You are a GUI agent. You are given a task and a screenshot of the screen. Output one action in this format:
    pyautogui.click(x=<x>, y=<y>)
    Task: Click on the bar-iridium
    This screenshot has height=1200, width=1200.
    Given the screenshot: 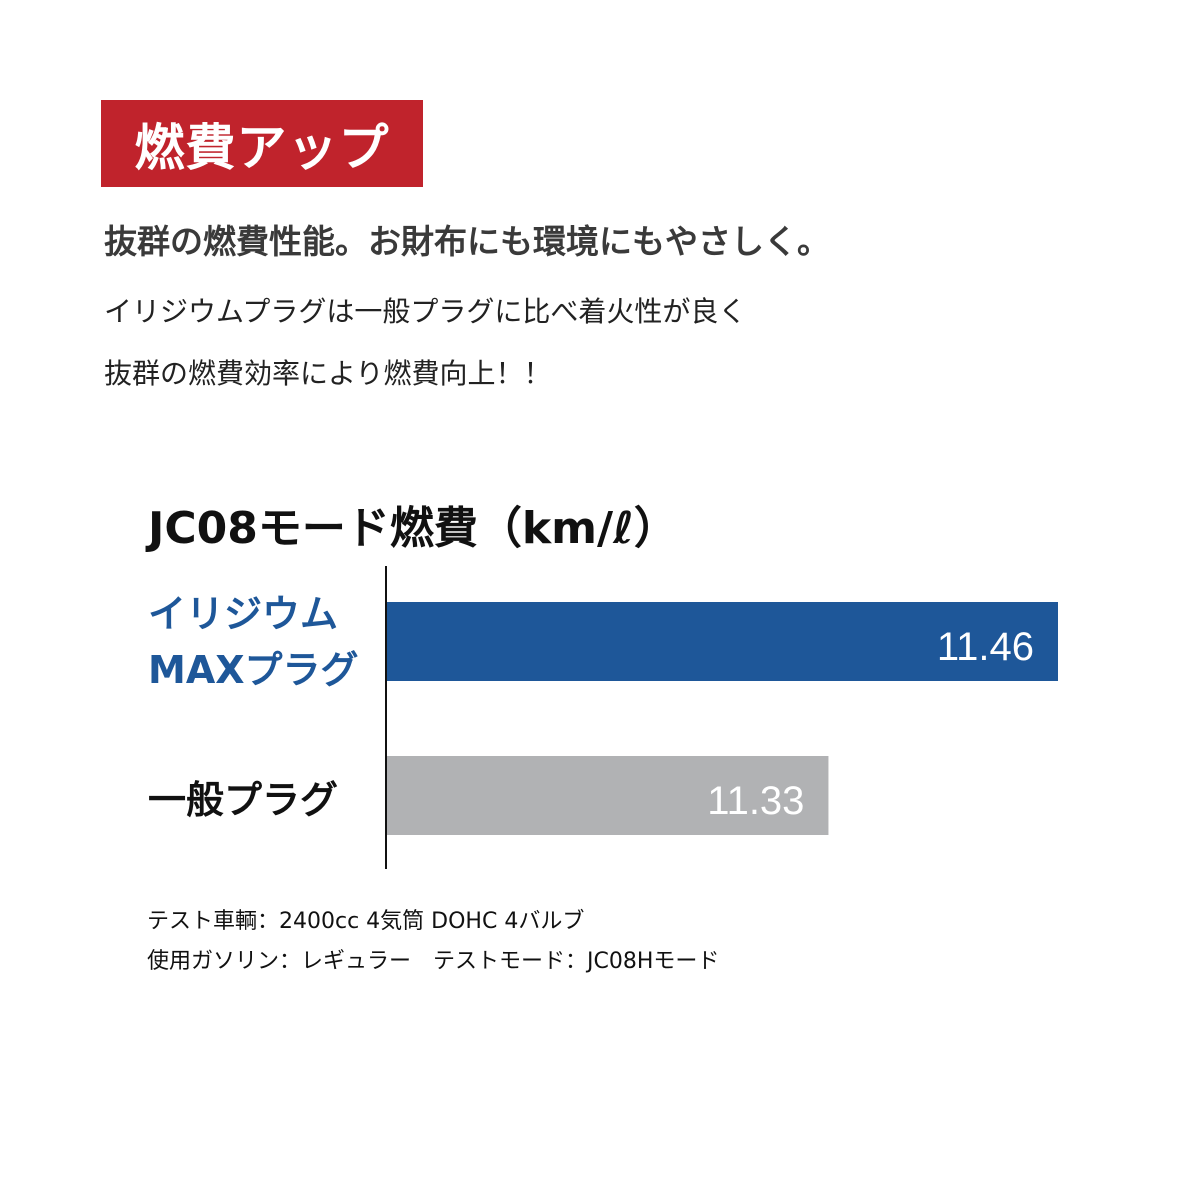 What is the action you would take?
    pyautogui.click(x=722, y=641)
    